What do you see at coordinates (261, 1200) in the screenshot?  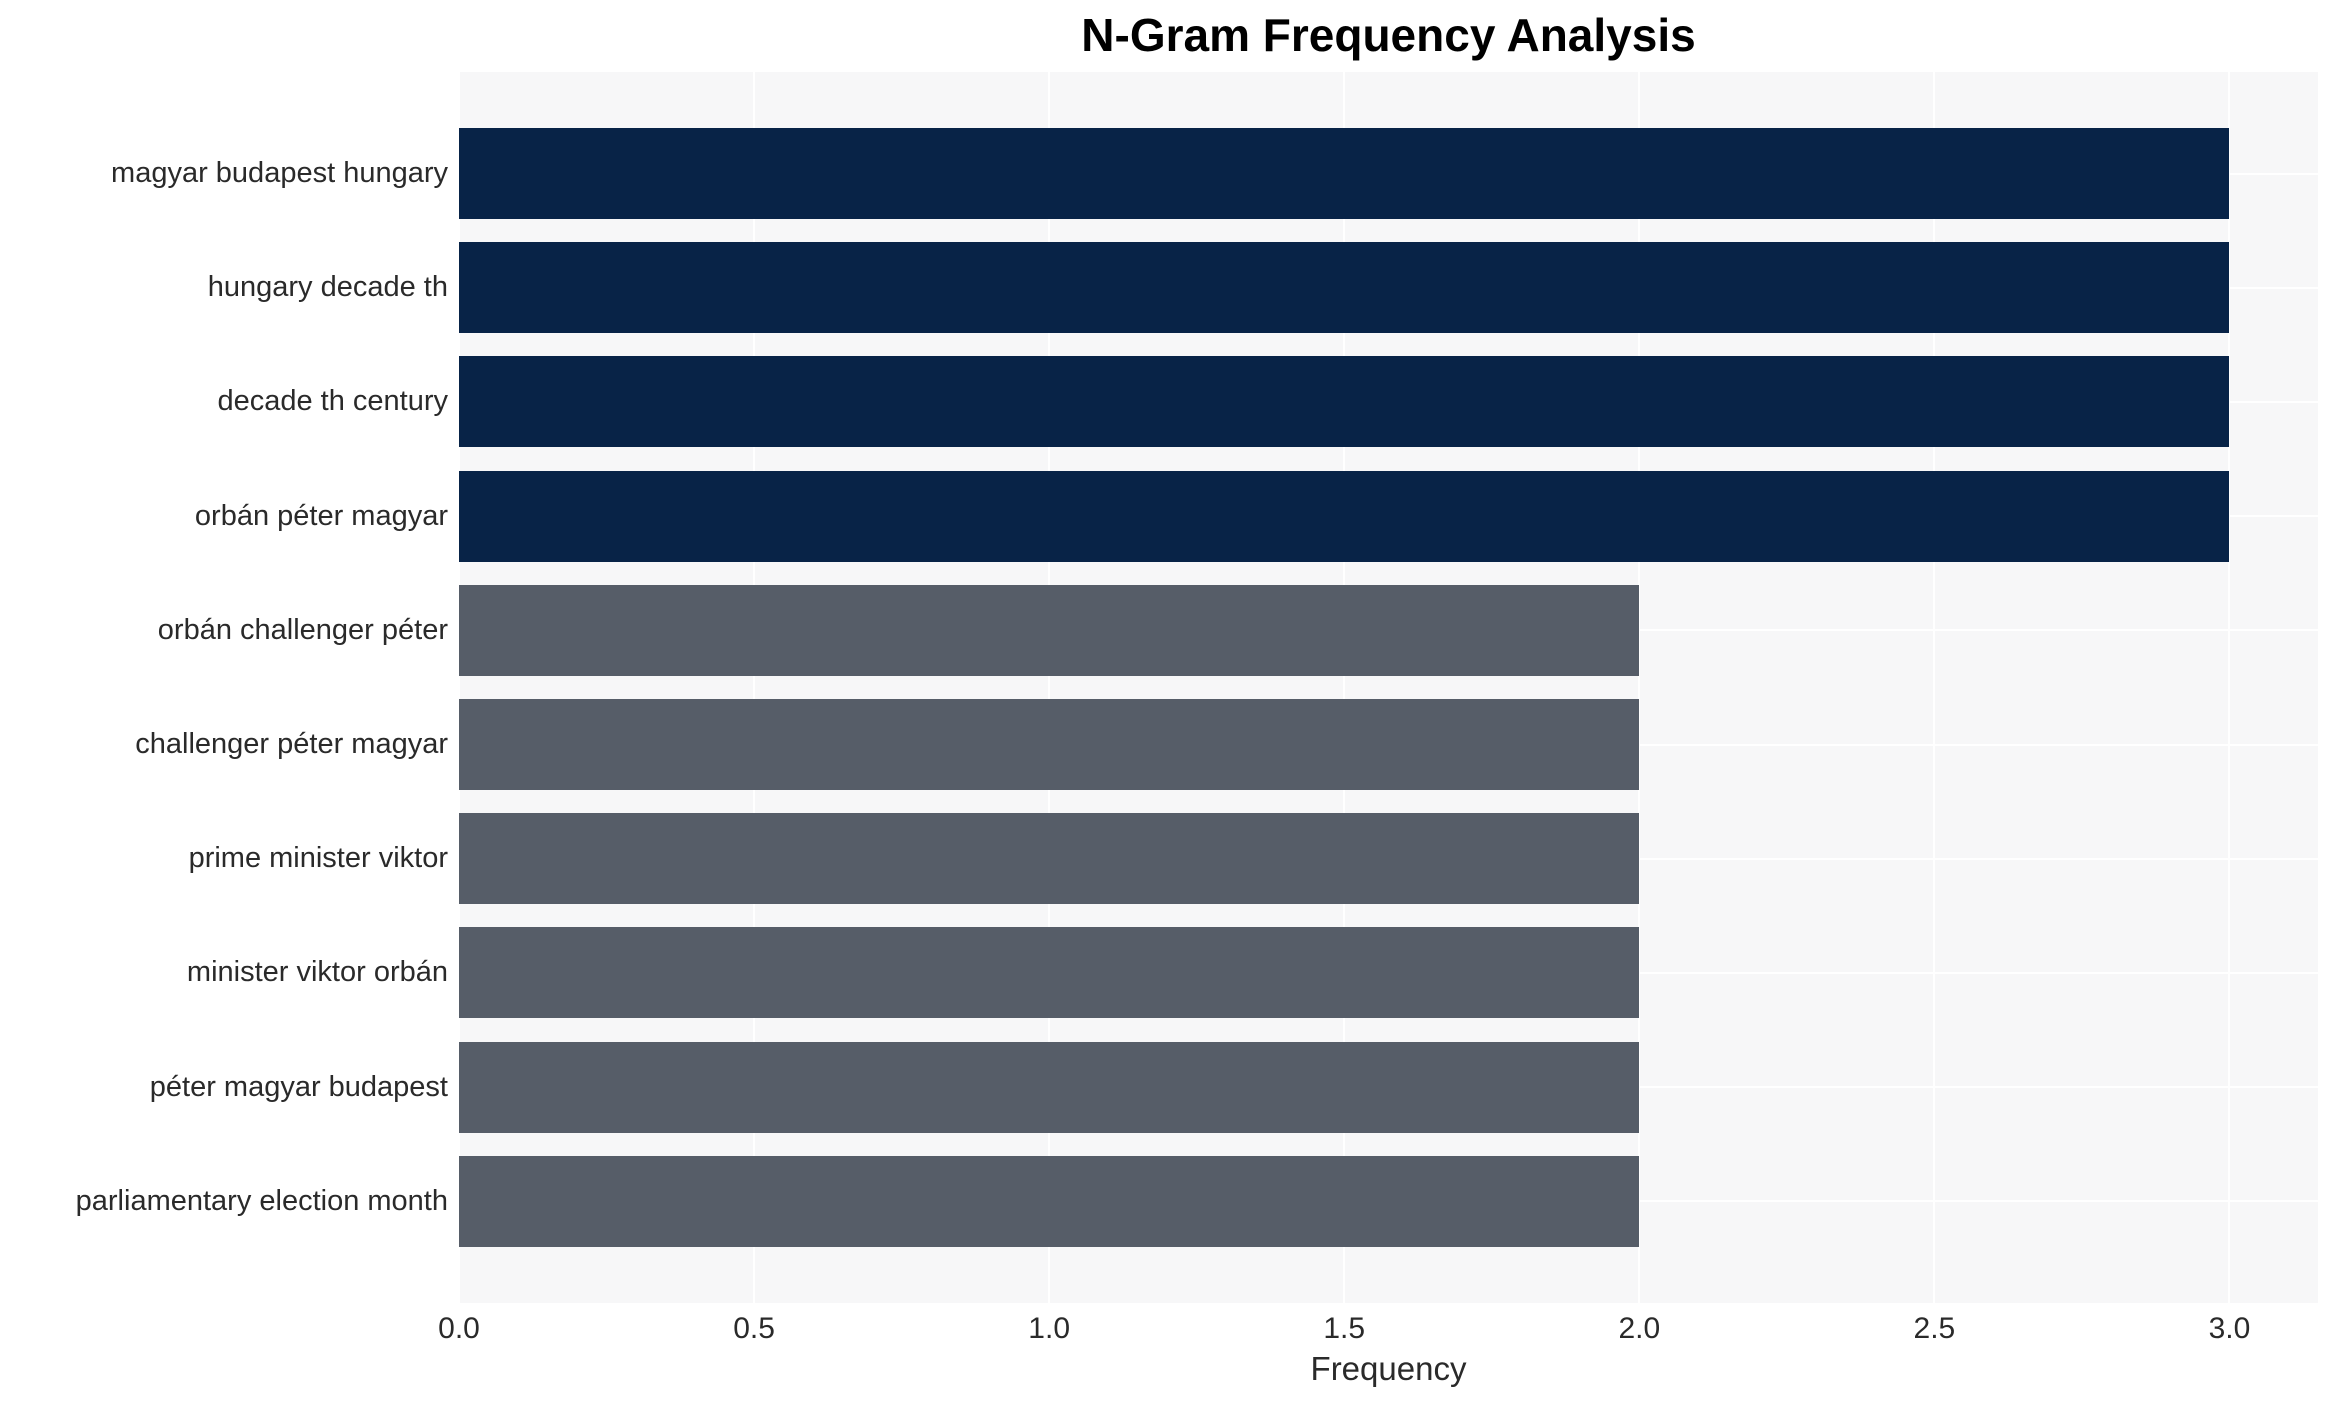 I see `y-tick-label: parliamentary election month` at bounding box center [261, 1200].